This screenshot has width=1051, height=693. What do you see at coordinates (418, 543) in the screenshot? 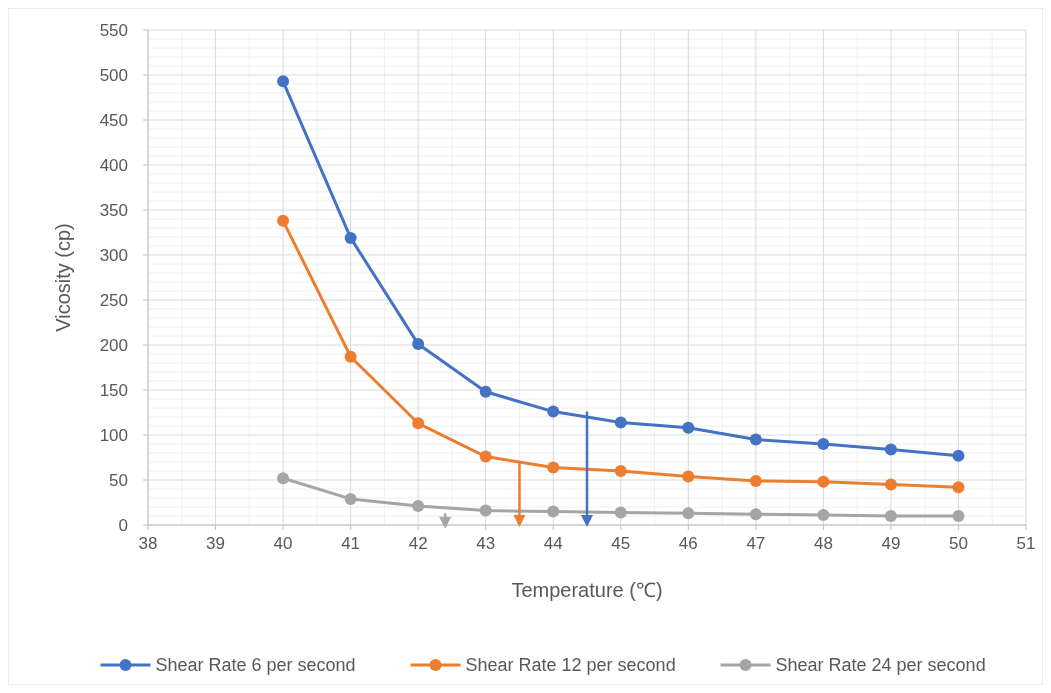
I see `x-tick-label: 42` at bounding box center [418, 543].